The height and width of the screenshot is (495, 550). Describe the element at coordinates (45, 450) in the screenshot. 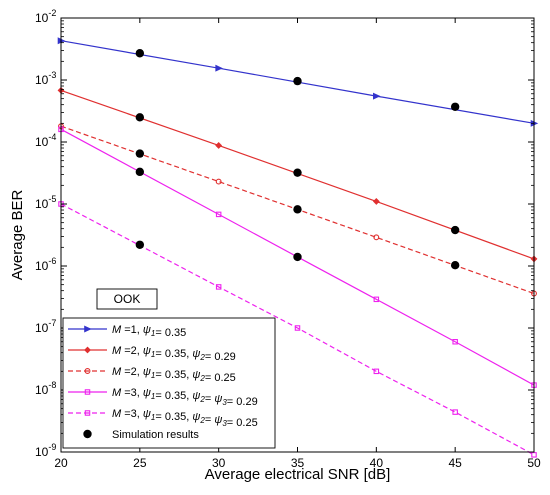

I see `y-tick-label-1: 10⁻⁹` at that location.